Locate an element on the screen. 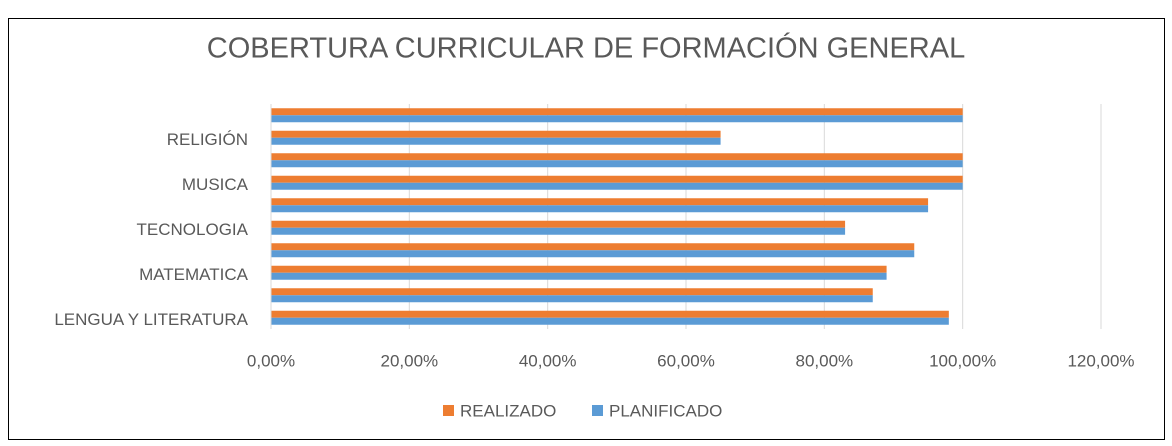 This screenshot has height=446, width=1172. x-tick-label: 100,00% is located at coordinates (962, 360).